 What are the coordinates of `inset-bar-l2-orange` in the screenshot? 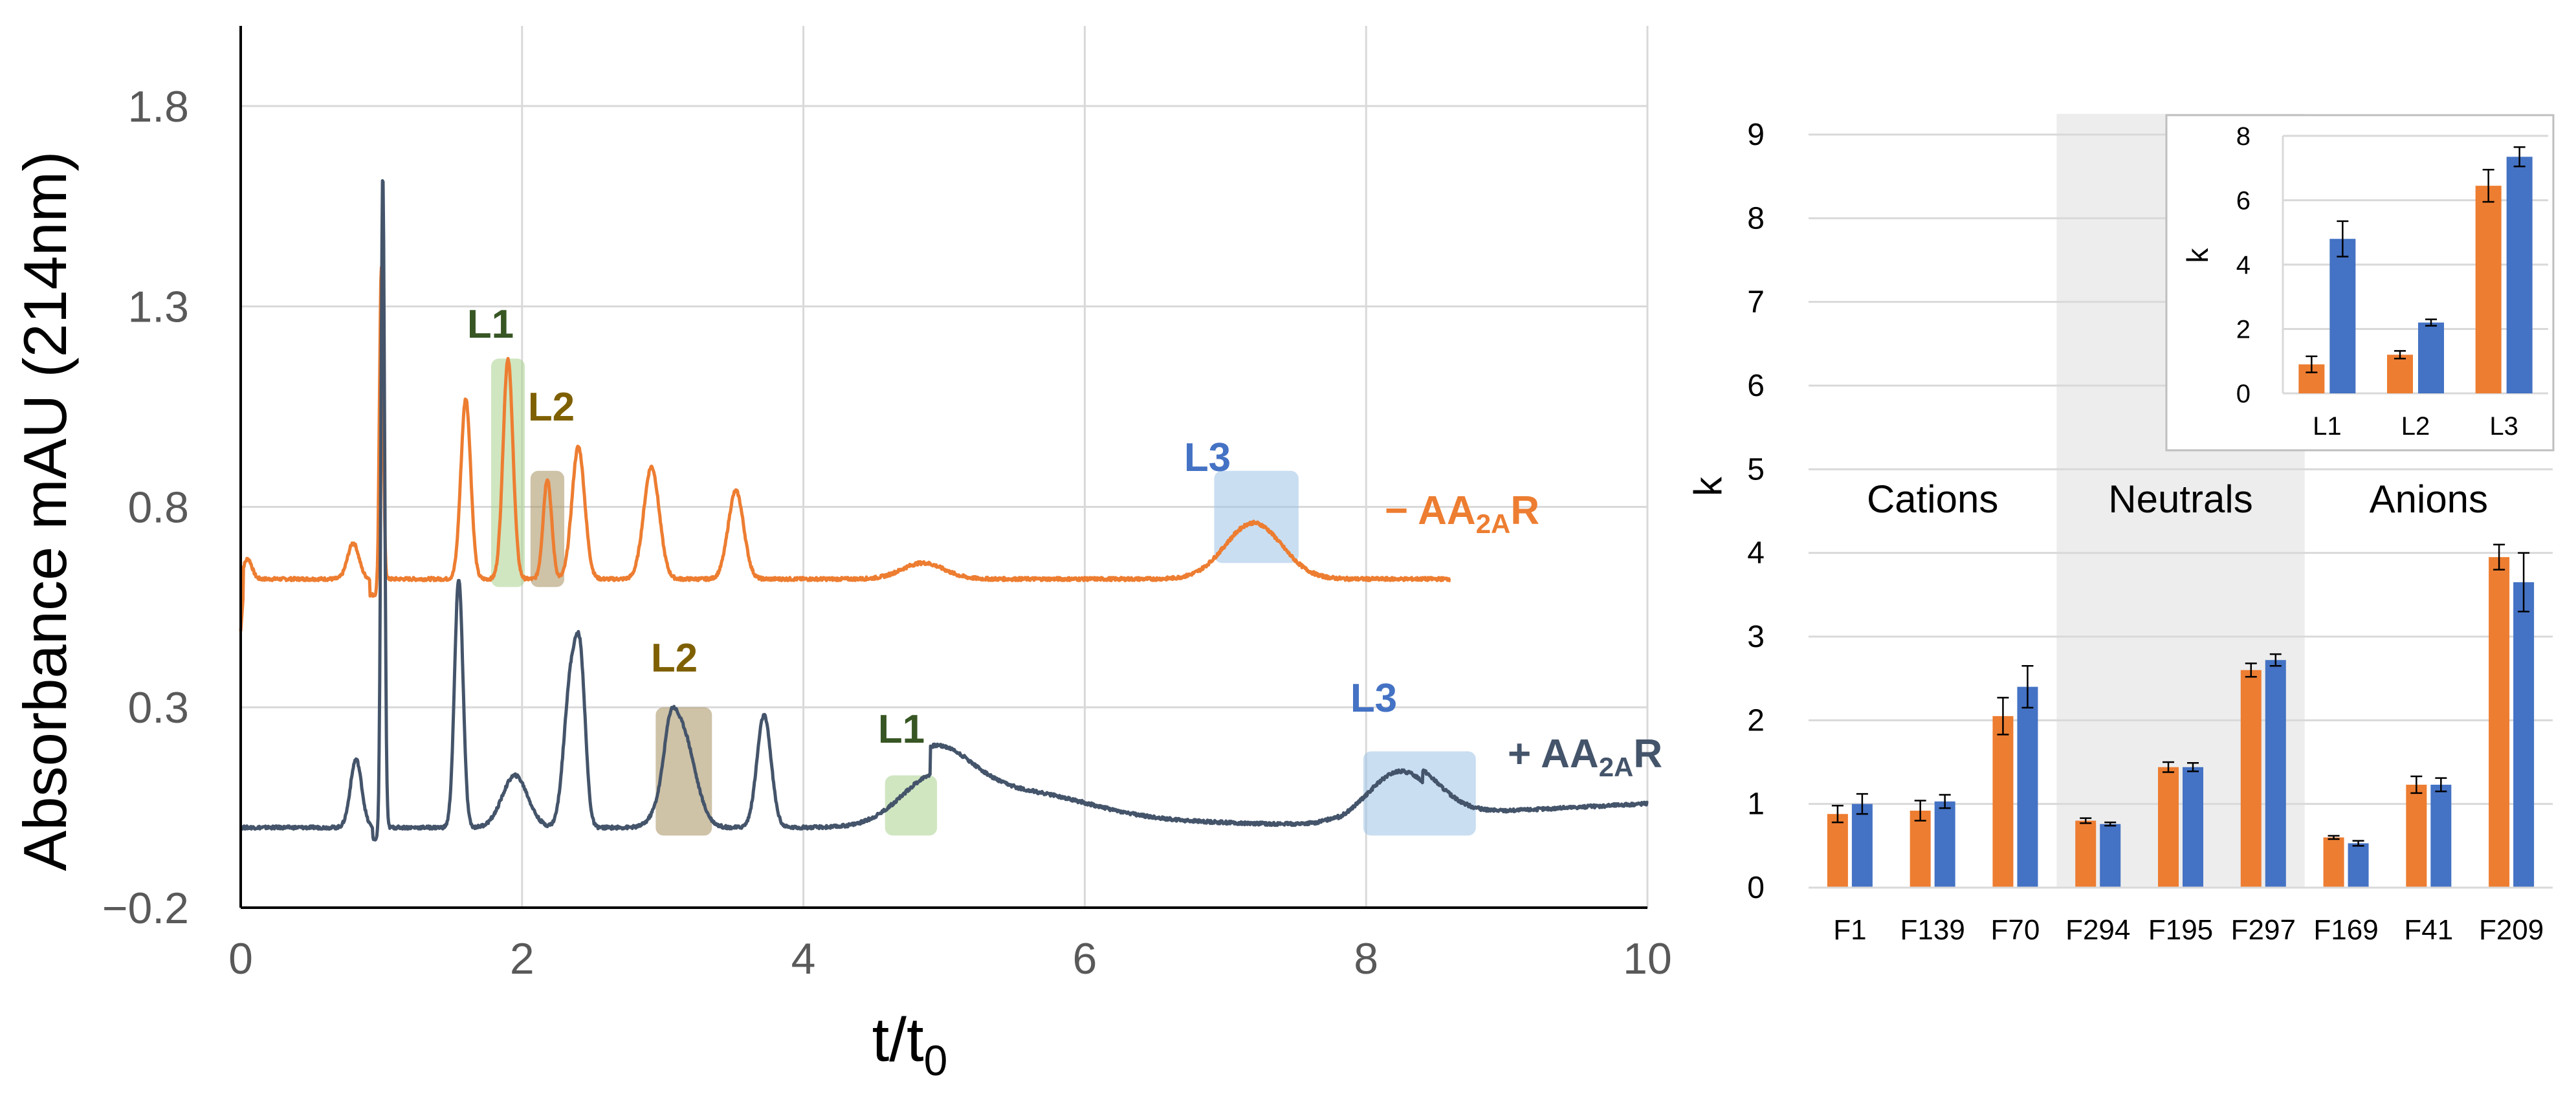 It's located at (2400, 374).